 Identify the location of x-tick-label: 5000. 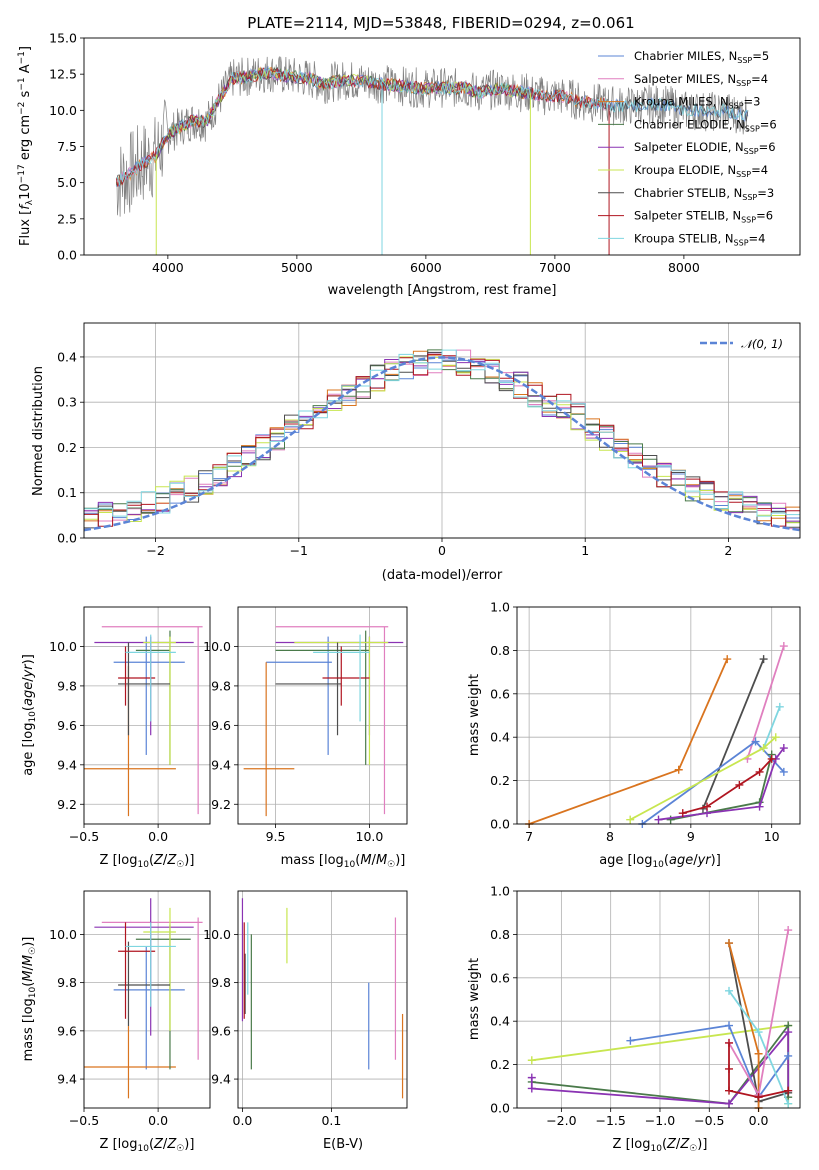
(297, 267).